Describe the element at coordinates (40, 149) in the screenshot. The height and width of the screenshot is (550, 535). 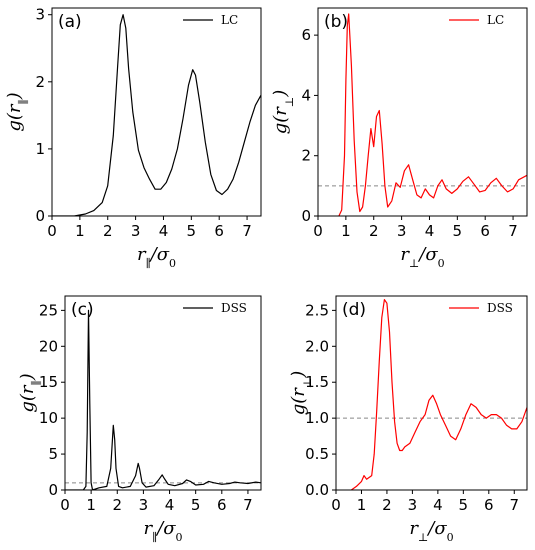
I see `y-tick-label: 1` at that location.